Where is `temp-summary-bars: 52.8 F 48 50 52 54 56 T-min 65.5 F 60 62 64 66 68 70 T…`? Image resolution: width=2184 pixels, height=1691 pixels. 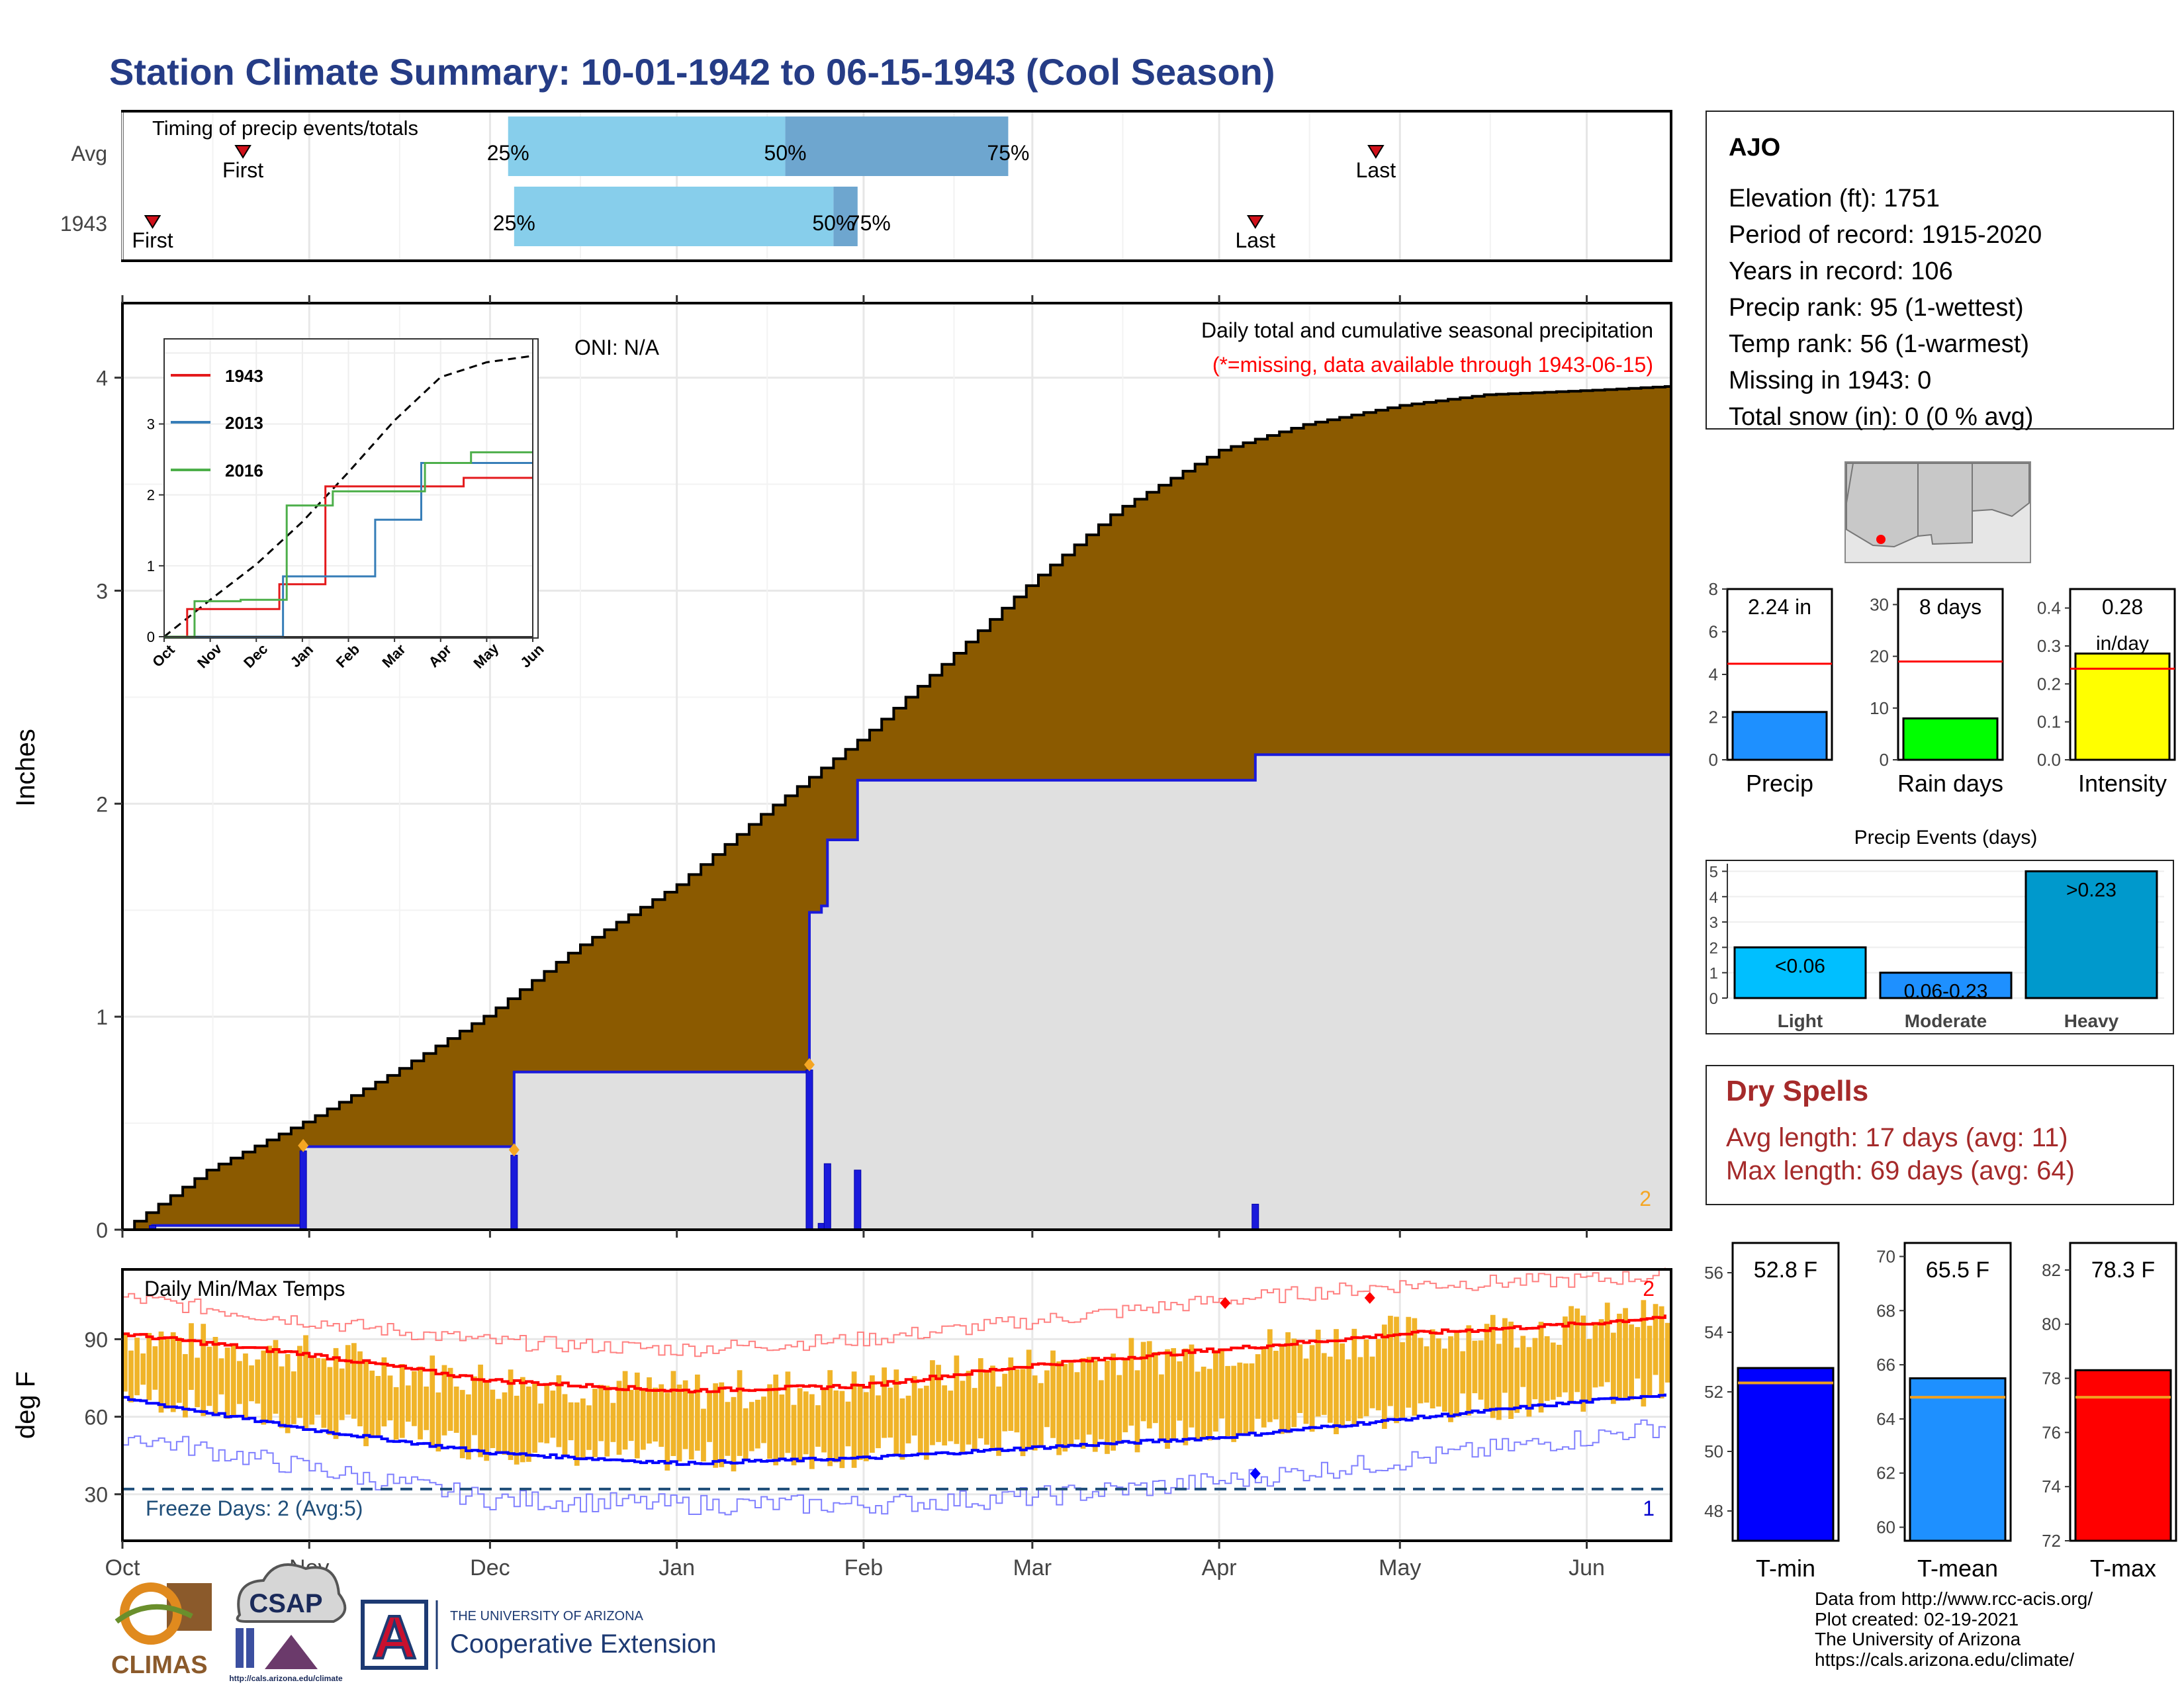 temp-summary-bars: 52.8 F 48 50 52 54 56 T-min 65.5 F 60 62 64 66 68 70 T… is located at coordinates (1940, 1412).